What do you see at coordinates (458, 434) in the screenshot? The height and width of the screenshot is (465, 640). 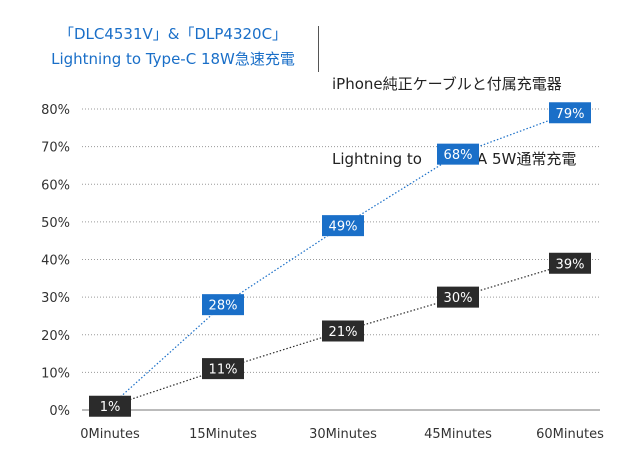 I see `x-tick-label: 45Minutes` at bounding box center [458, 434].